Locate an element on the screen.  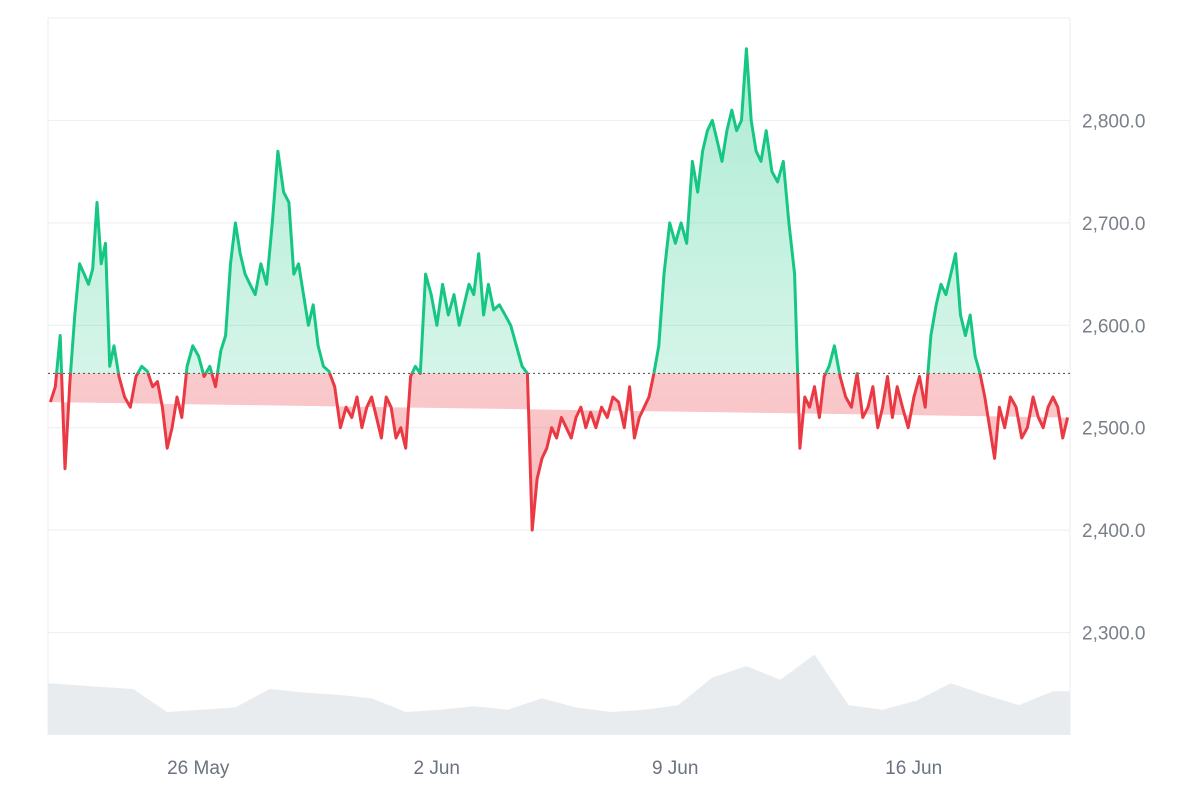
y-tick-label: 2,300.0 is located at coordinates (1113, 634).